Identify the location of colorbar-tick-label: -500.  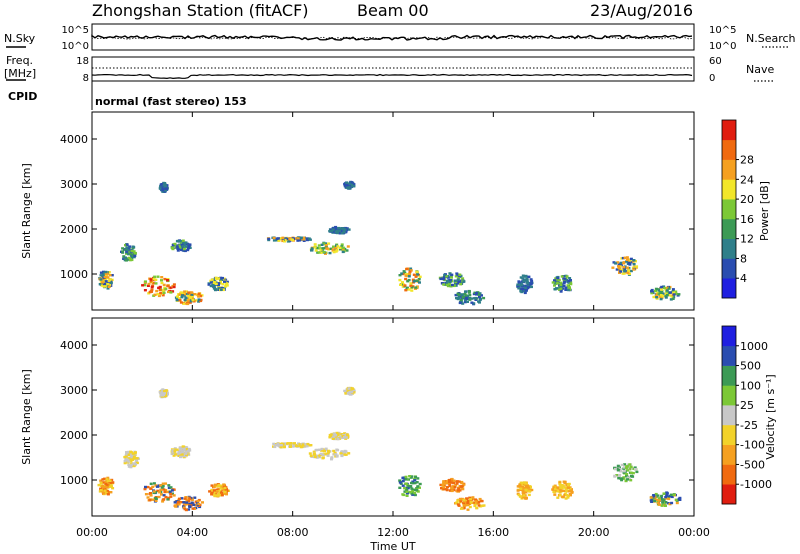
(752, 464).